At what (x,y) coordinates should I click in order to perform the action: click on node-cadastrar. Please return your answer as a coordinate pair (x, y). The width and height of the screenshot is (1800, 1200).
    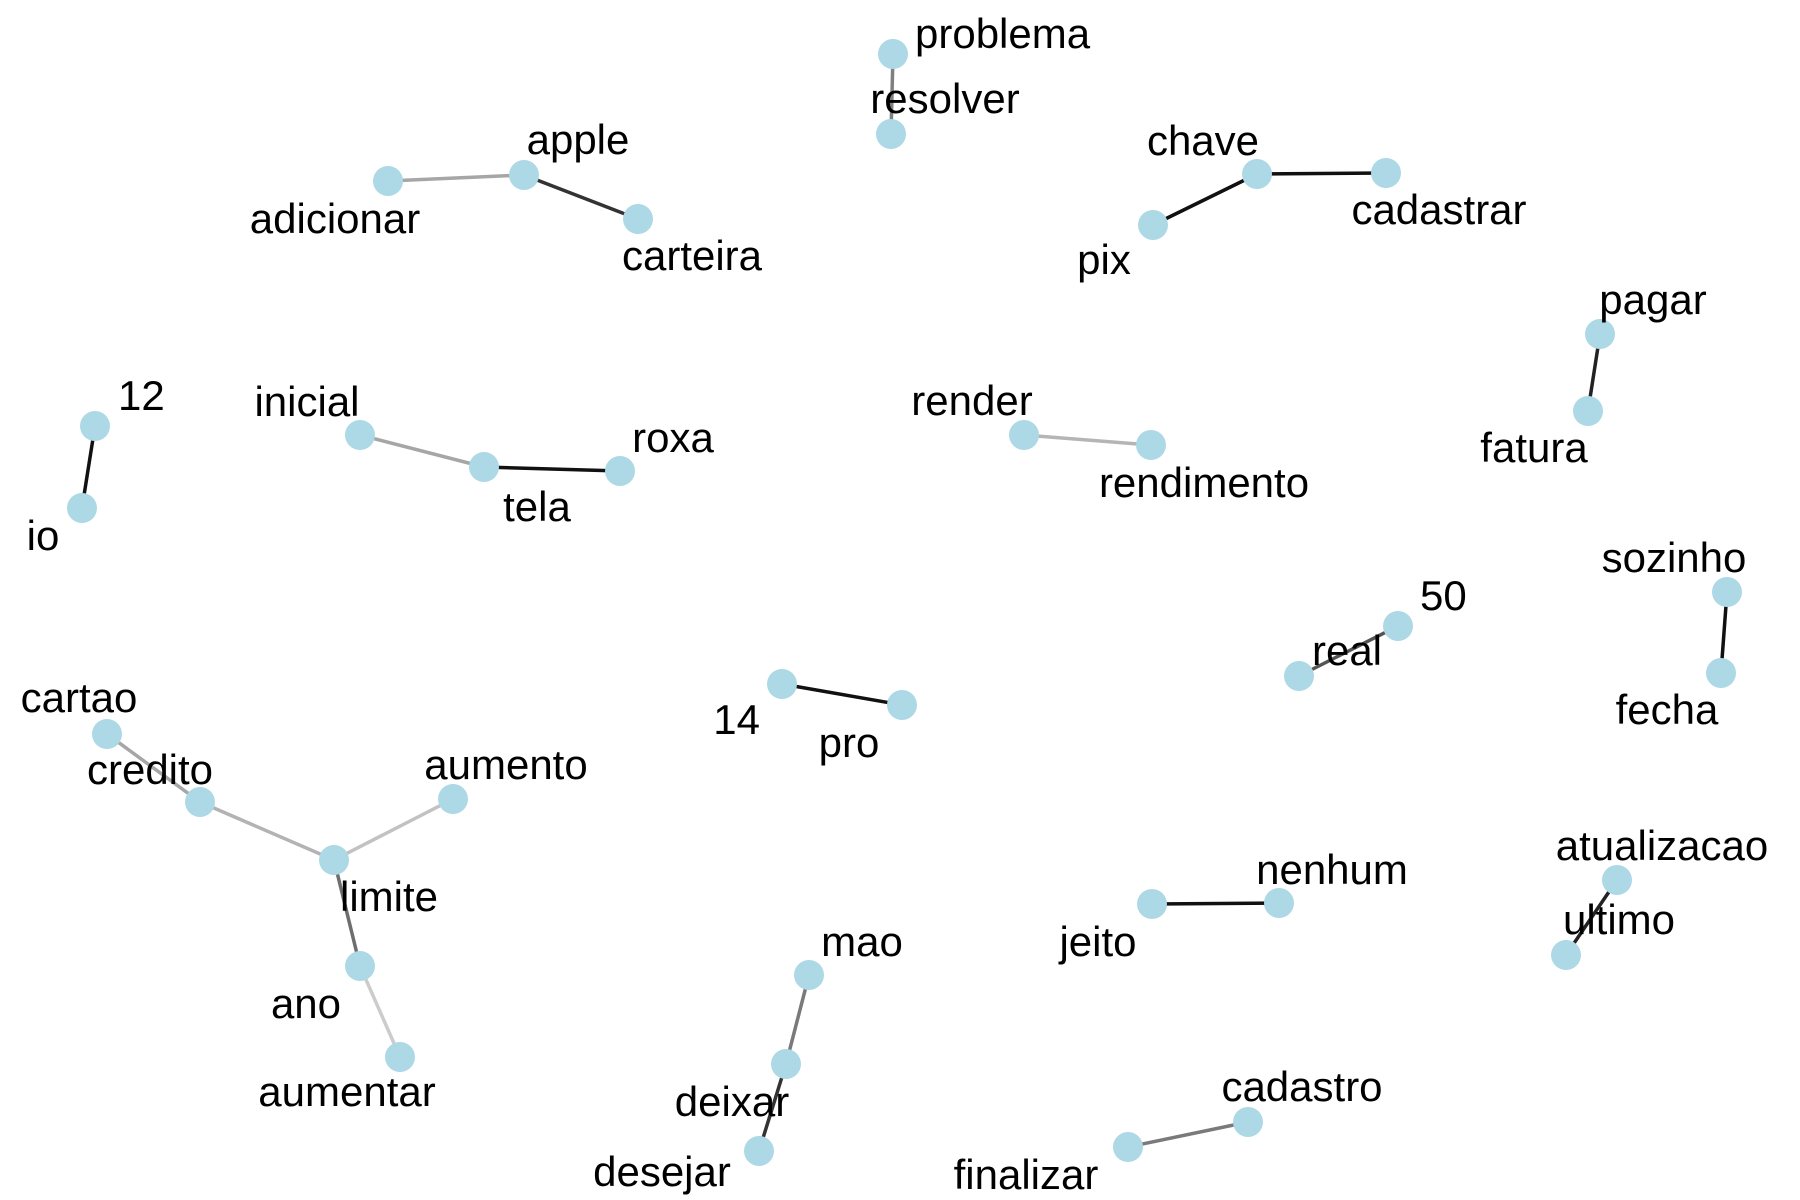
    Looking at the image, I should click on (1386, 173).